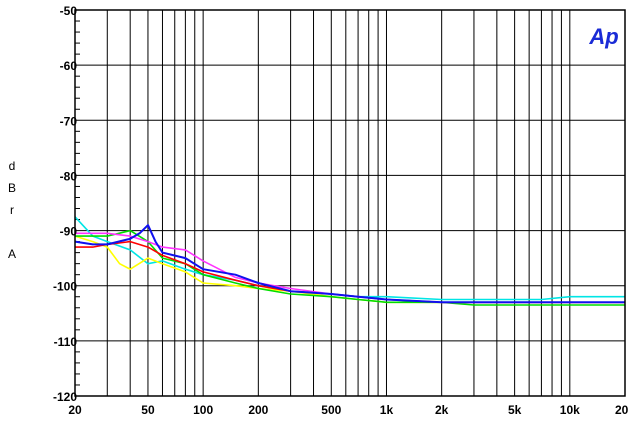 This screenshot has width=628, height=434. What do you see at coordinates (65, 287) in the screenshot?
I see `y-tick-label: -100` at bounding box center [65, 287].